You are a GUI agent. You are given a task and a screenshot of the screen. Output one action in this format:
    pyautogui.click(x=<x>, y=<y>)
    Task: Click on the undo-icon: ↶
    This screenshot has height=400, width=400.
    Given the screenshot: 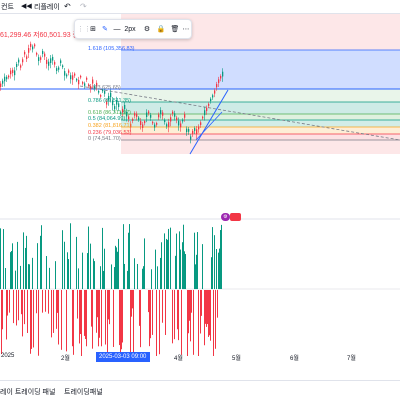 What is the action you would take?
    pyautogui.click(x=67, y=6)
    